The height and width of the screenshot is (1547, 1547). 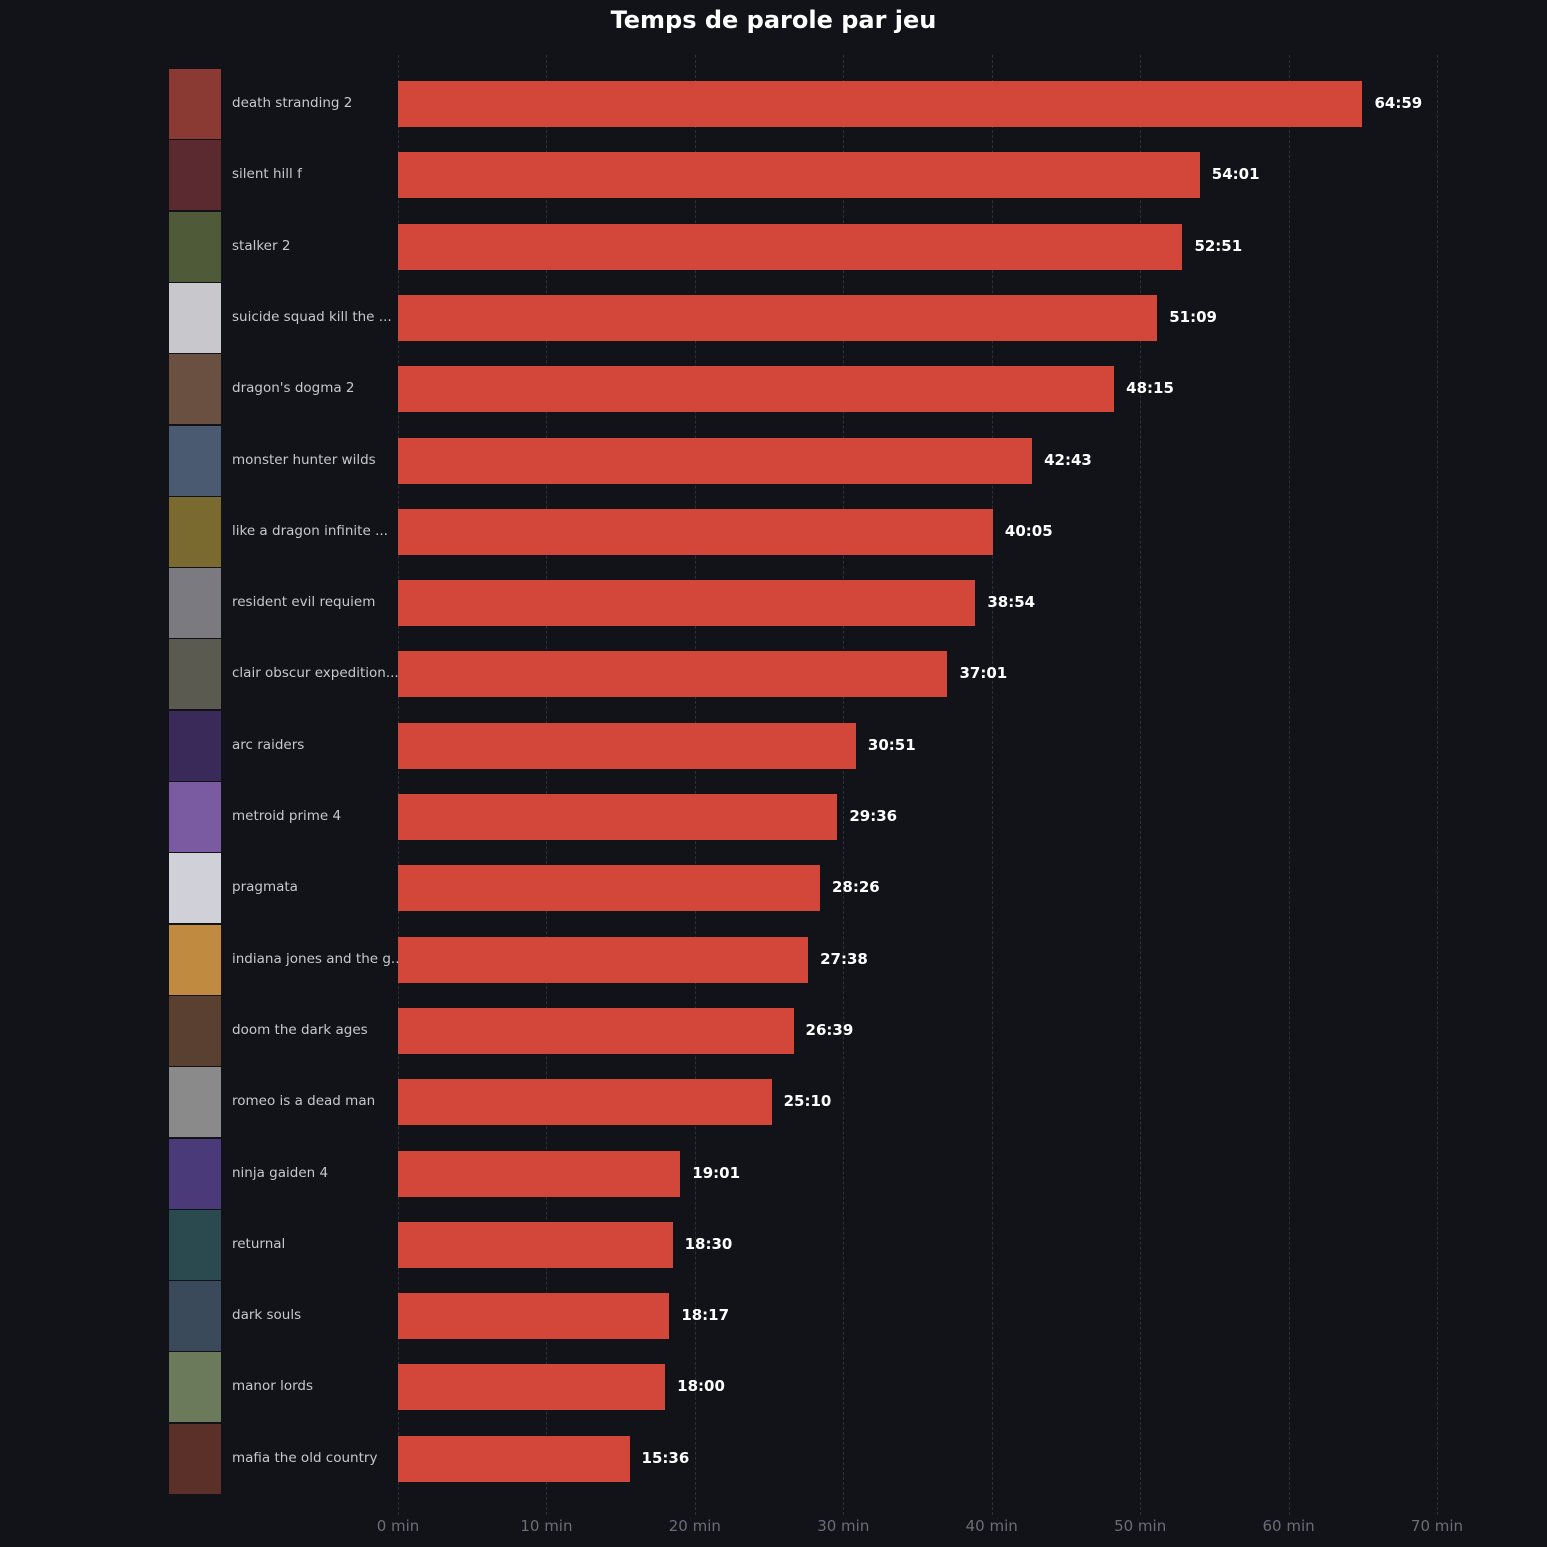 What do you see at coordinates (773, 389) in the screenshot?
I see `bar-row: dragon's dogma 2 48:15` at bounding box center [773, 389].